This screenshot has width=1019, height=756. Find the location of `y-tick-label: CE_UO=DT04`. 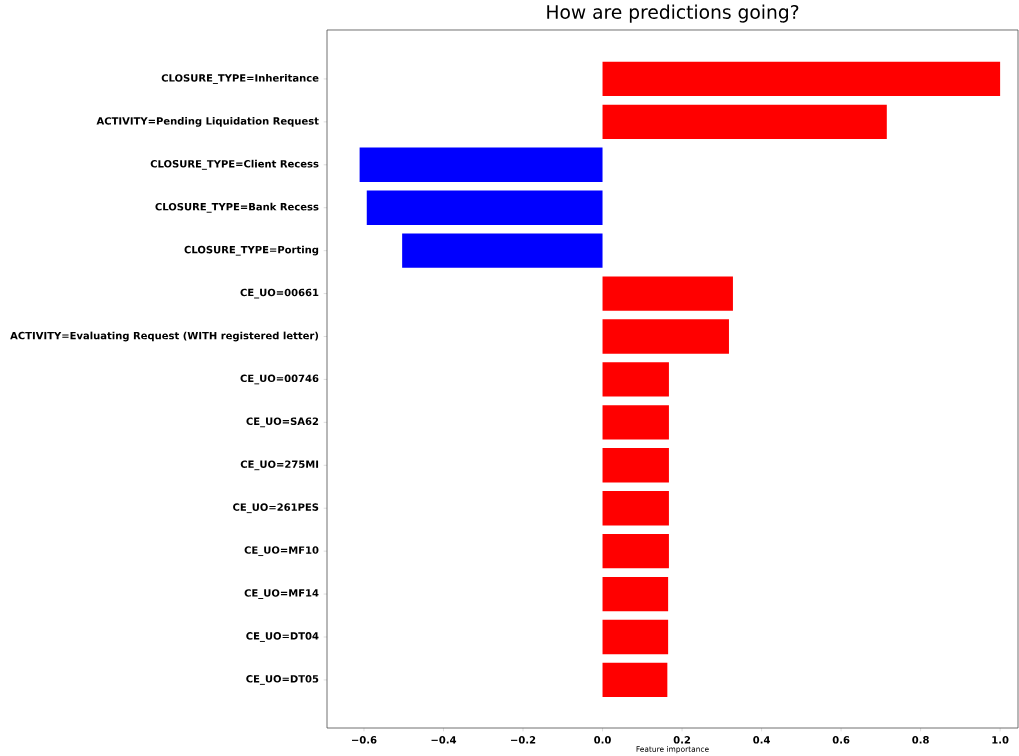

y-tick-label: CE_UO=DT04 is located at coordinates (282, 637).